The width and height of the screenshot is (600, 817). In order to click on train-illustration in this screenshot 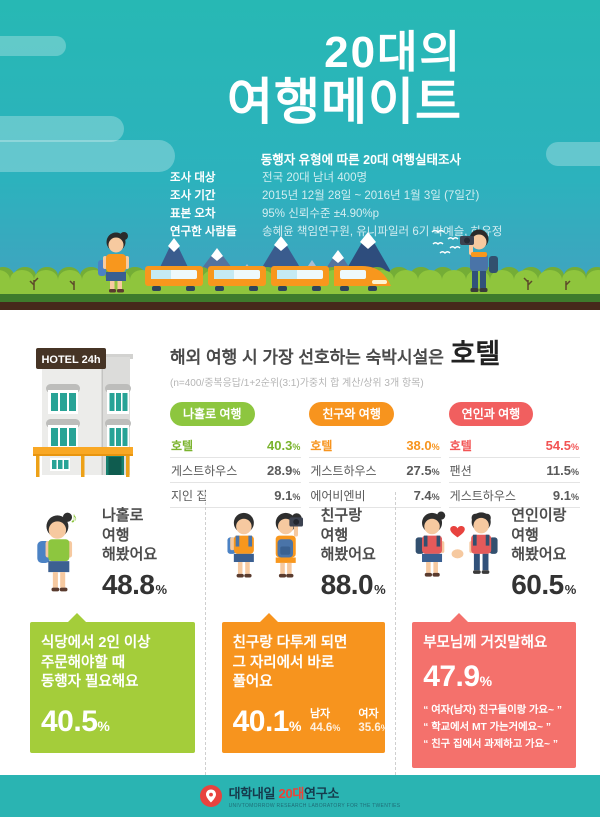, I will do `click(268, 278)`.